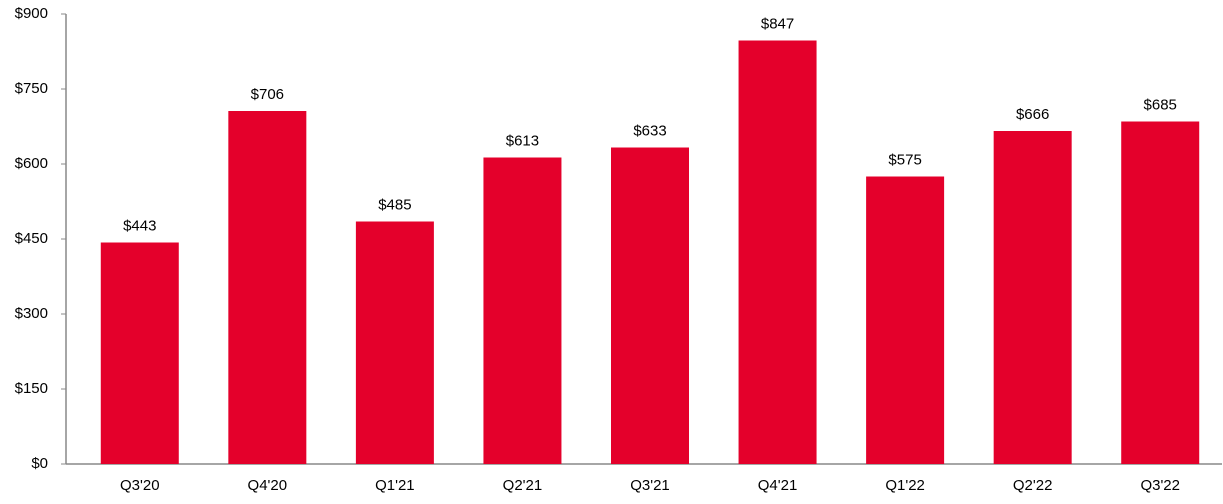 The width and height of the screenshot is (1223, 504). What do you see at coordinates (140, 485) in the screenshot?
I see `x-tick-label: Q3'20` at bounding box center [140, 485].